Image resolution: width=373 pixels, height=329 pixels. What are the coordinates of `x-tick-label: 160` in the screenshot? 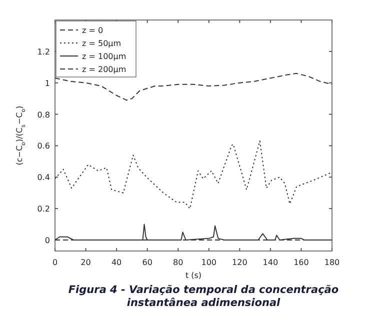 It's located at (301, 262).